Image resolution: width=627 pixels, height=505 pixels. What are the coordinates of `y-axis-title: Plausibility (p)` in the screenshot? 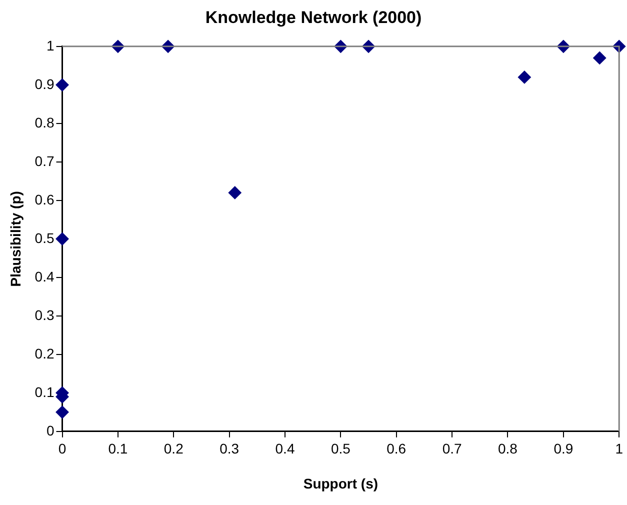 It's located at (15, 239).